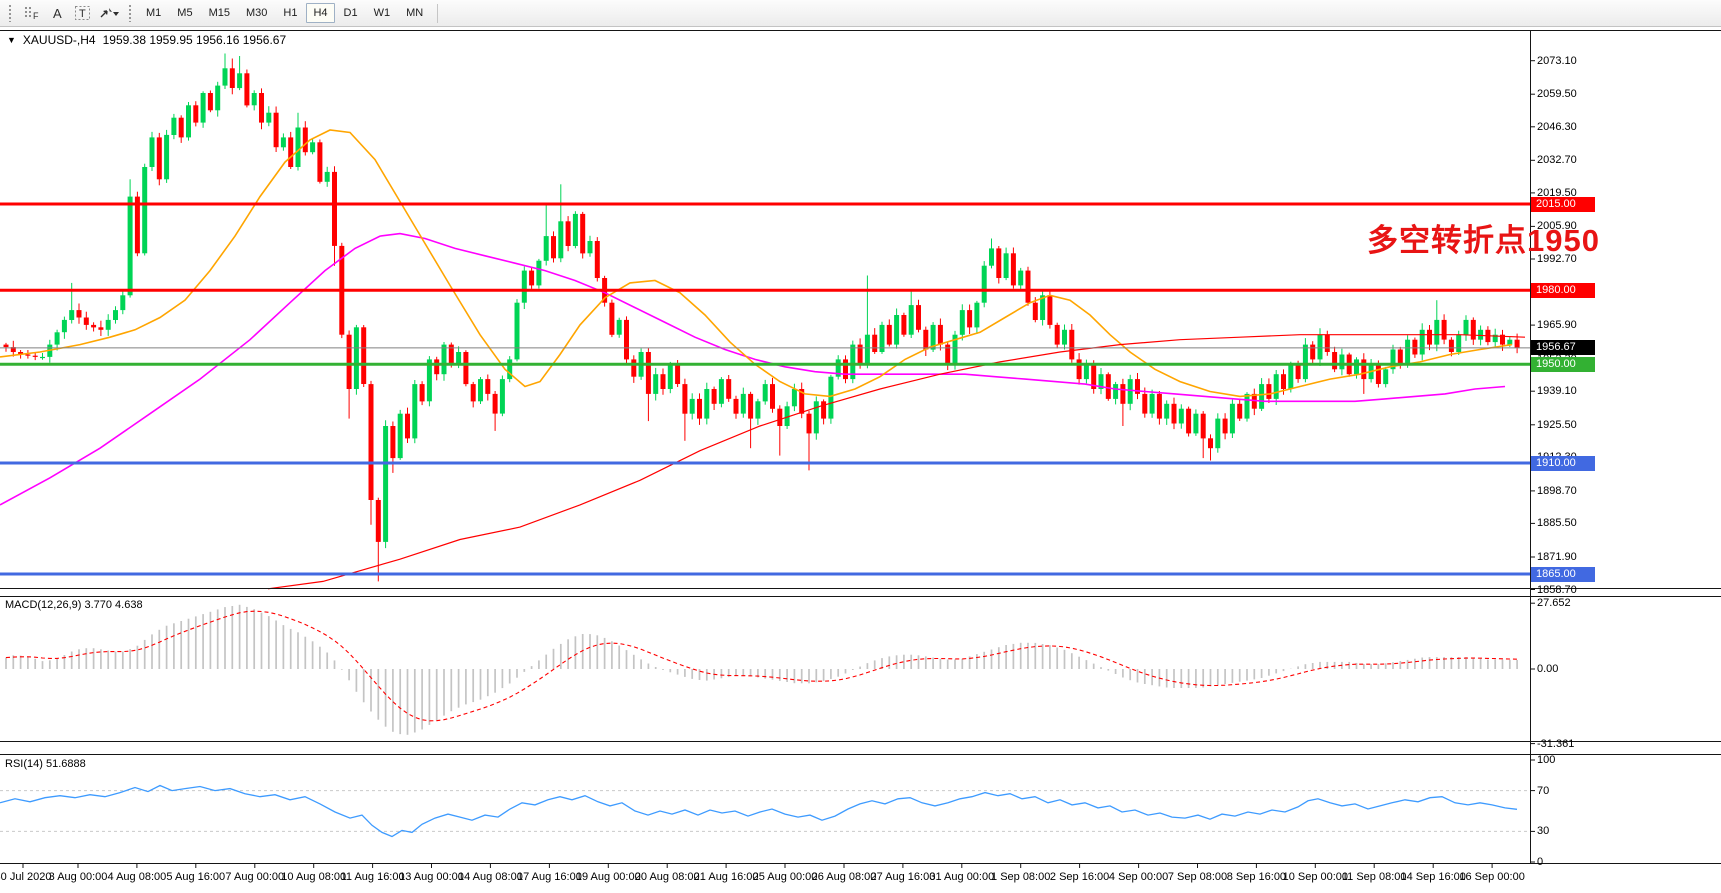  Describe the element at coordinates (962, 877) in the screenshot. I see `time-tick-label: 31 Aug 00:00` at that location.